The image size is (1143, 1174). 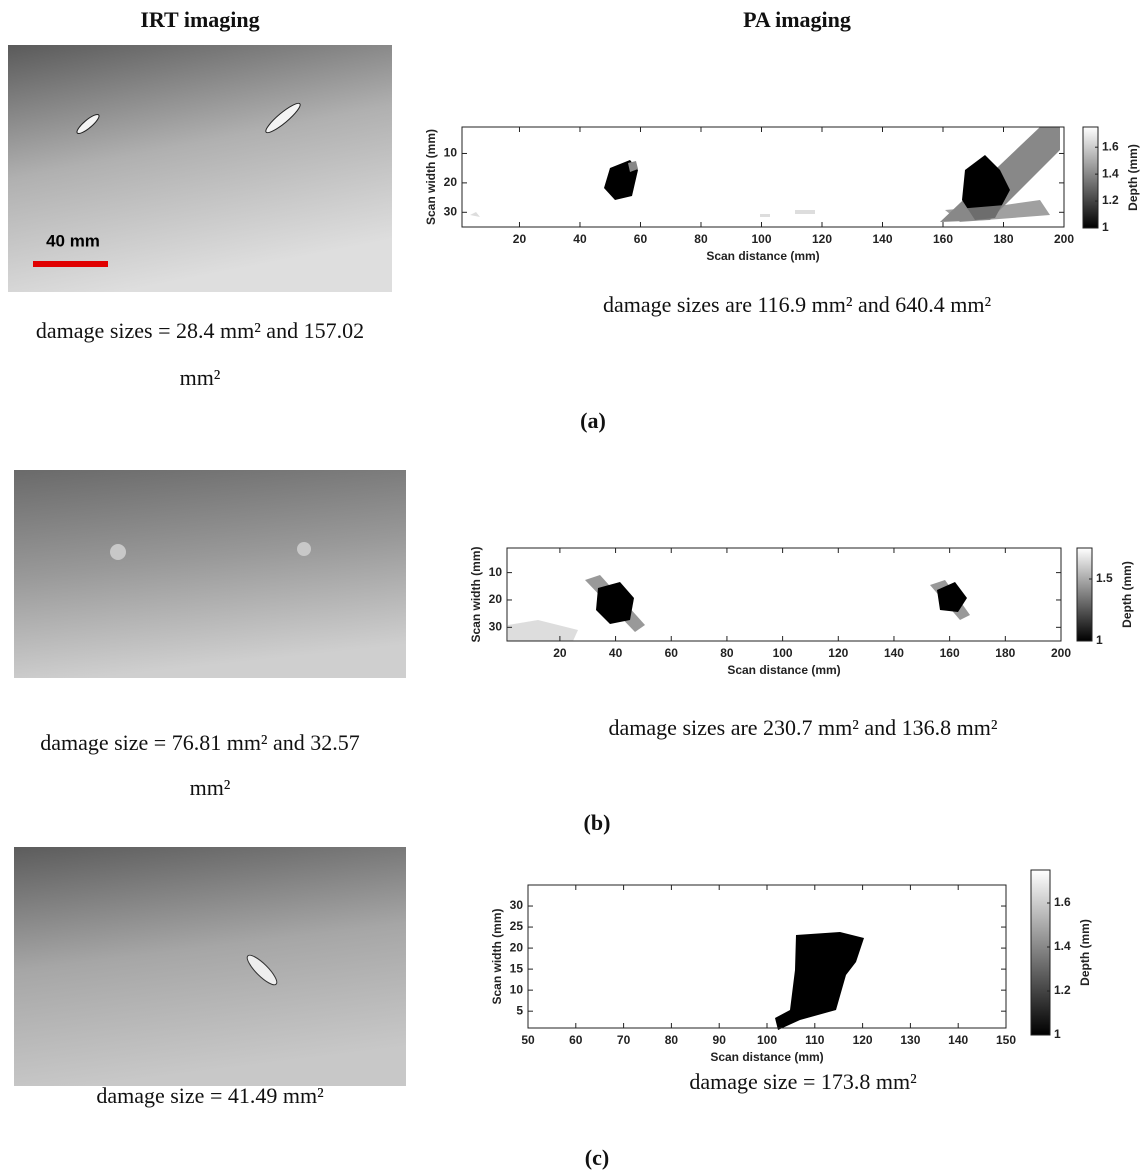 What do you see at coordinates (517, 968) in the screenshot?
I see `y-tick-label: 15` at bounding box center [517, 968].